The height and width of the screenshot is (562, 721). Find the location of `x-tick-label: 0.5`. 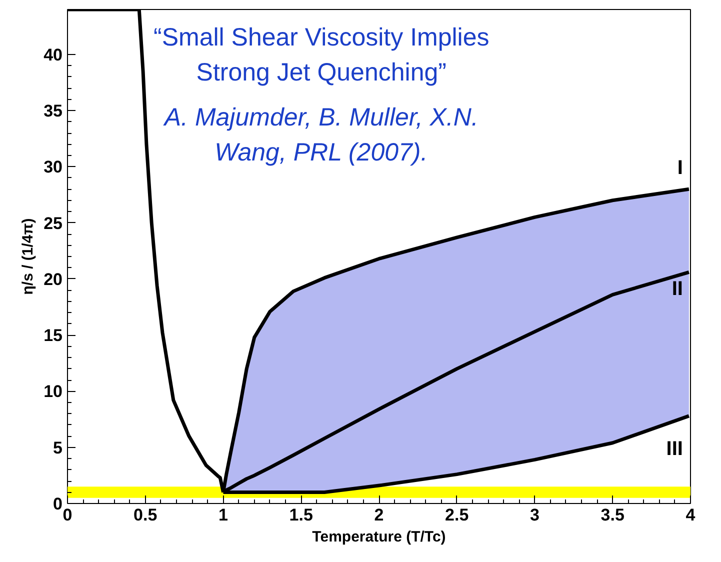

x-tick-label: 0.5 is located at coordinates (146, 515).